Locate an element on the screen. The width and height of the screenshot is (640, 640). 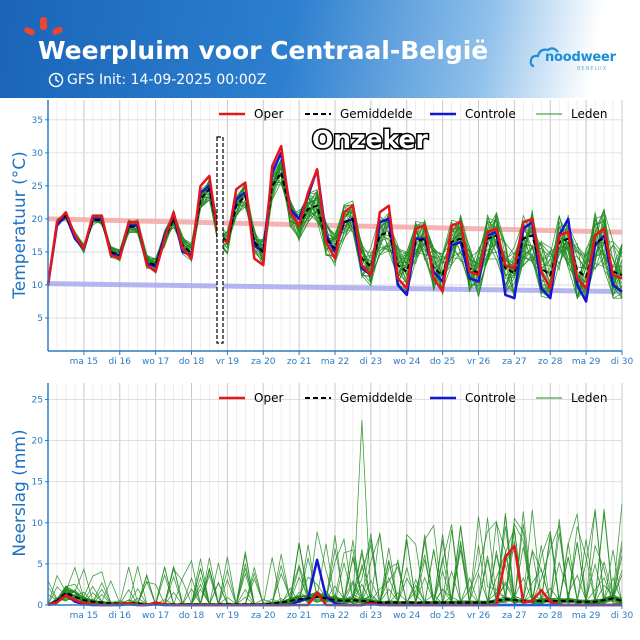
y-tick-label: 0 is located at coordinates (40, 606).